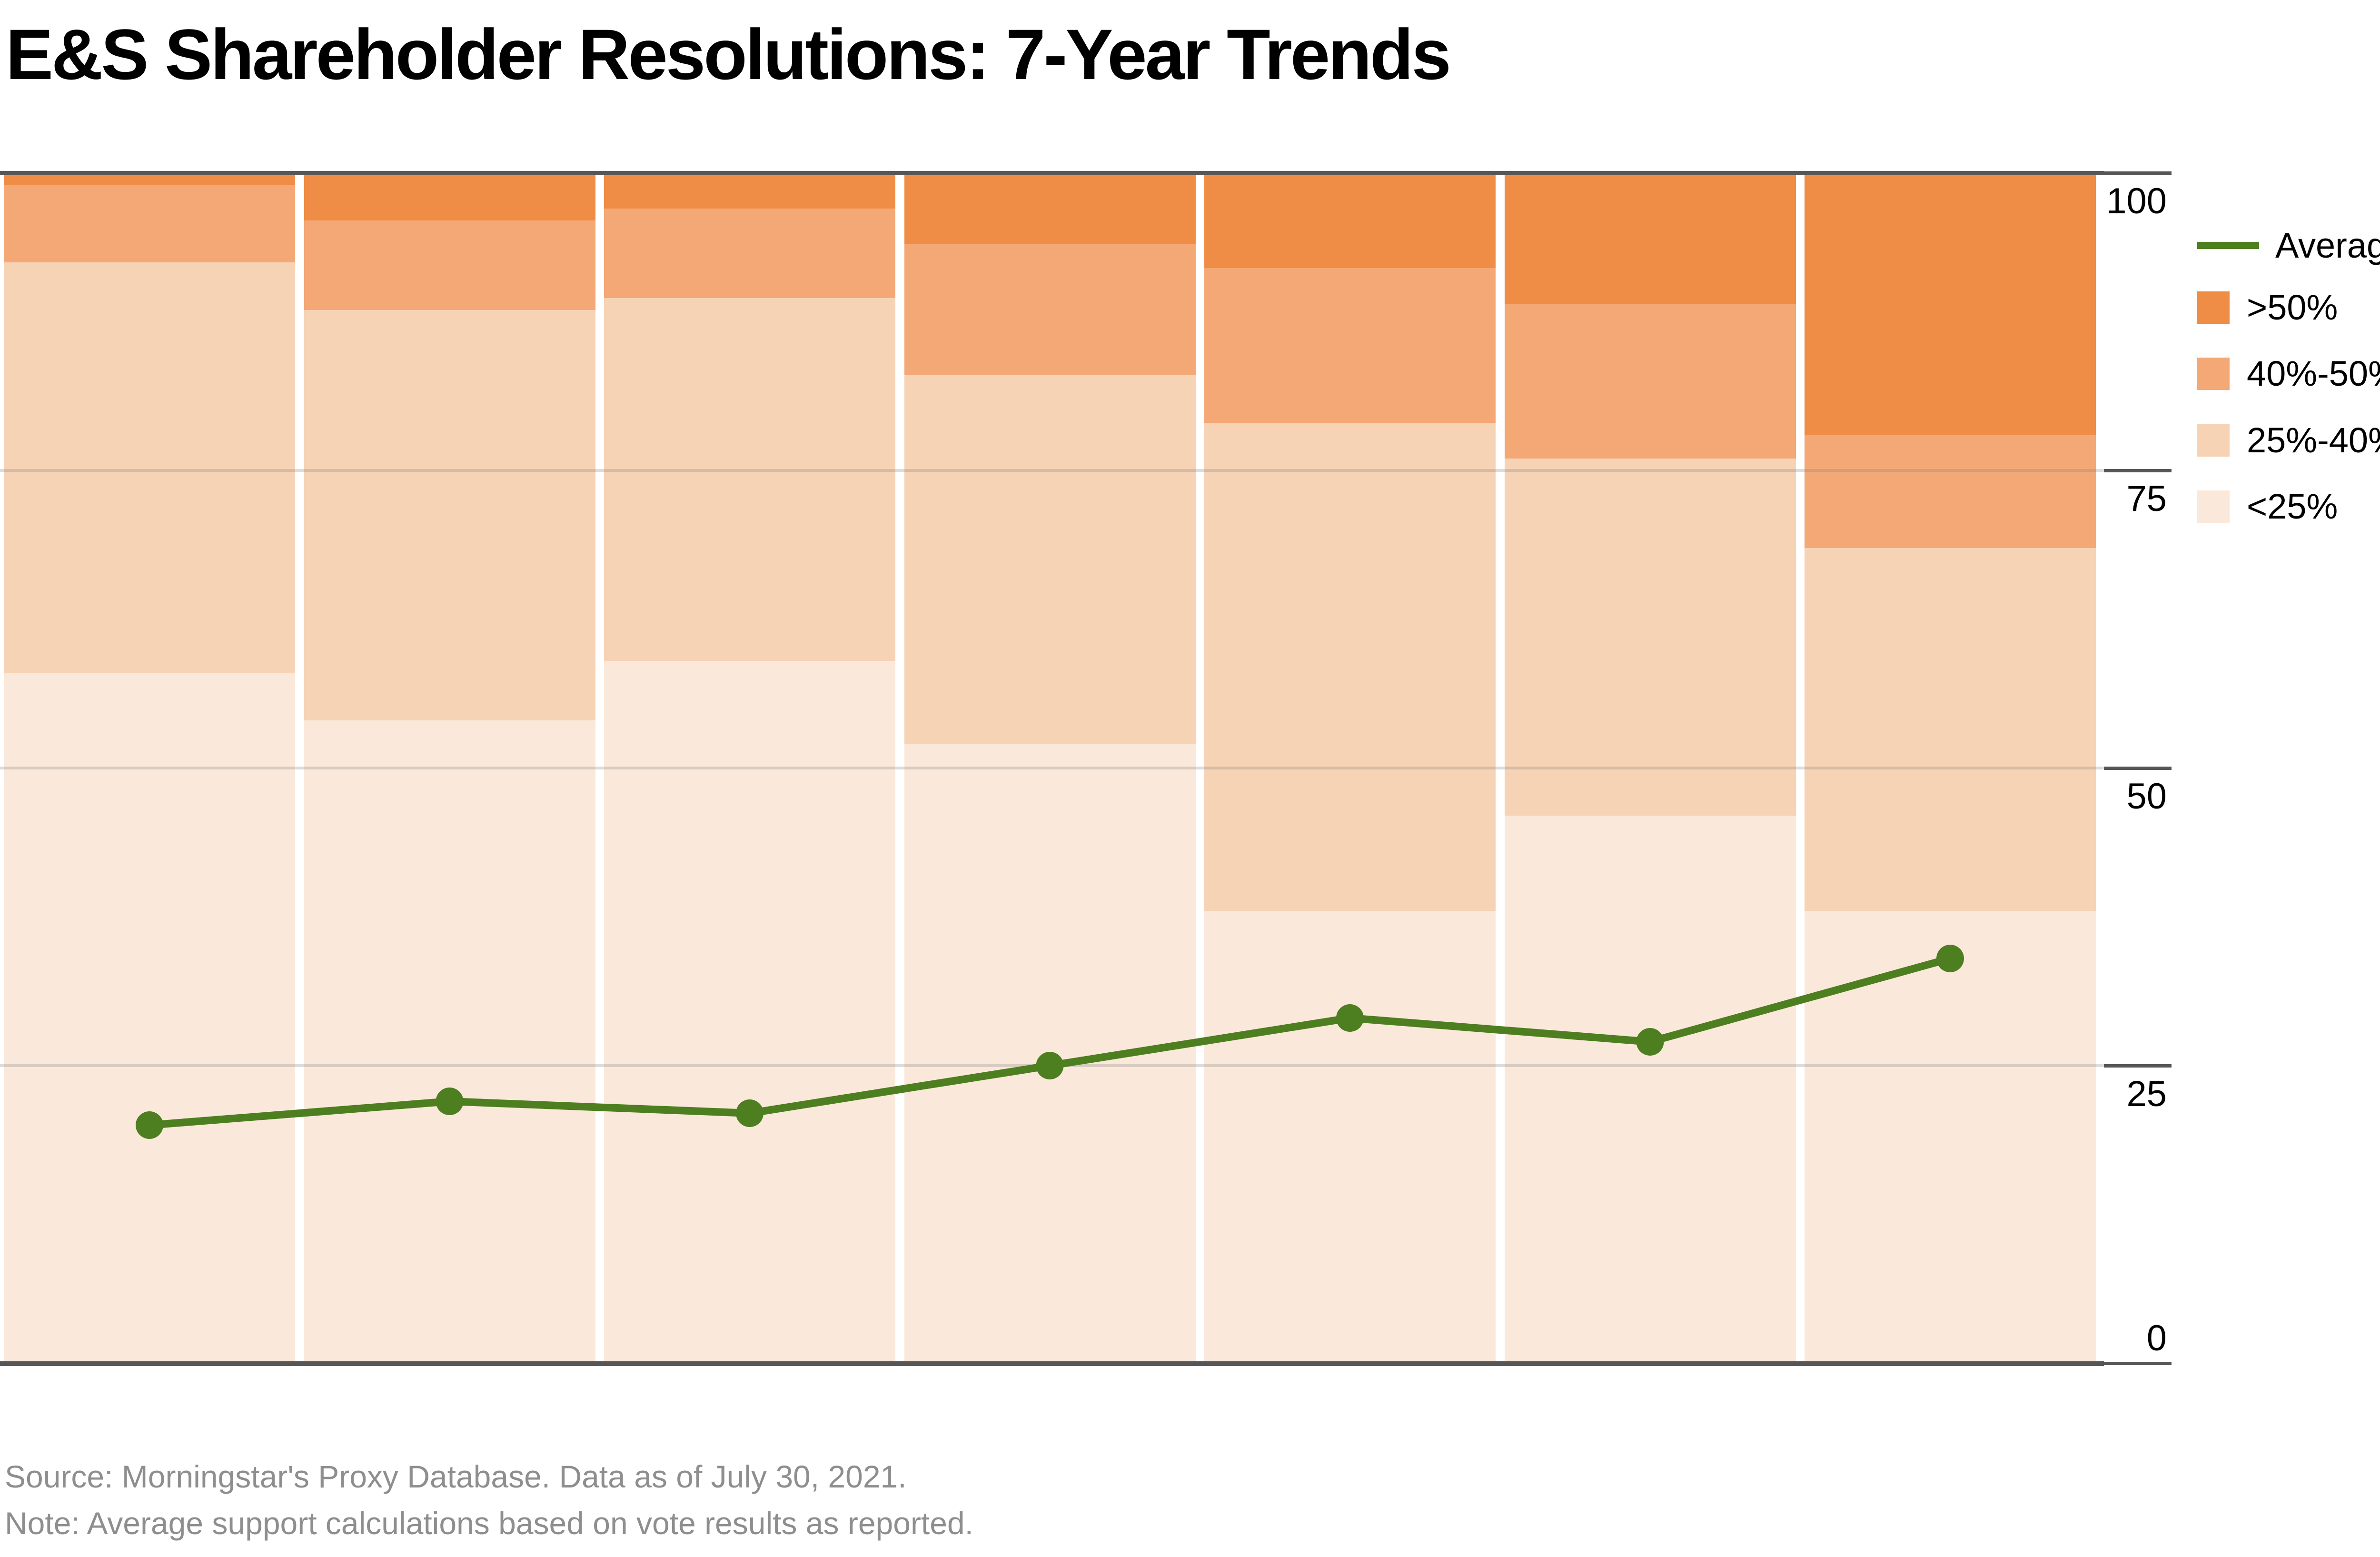  Describe the element at coordinates (2136, 201) in the screenshot. I see `y-axis-tick-label: 100` at that location.